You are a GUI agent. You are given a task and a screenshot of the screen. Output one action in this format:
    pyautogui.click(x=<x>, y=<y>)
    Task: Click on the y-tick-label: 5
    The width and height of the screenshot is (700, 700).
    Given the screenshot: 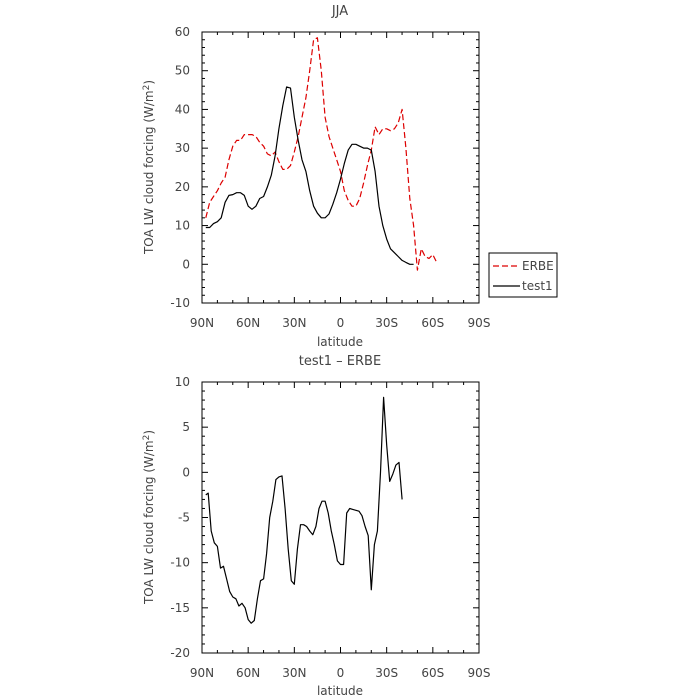 What is the action you would take?
    pyautogui.click(x=186, y=427)
    